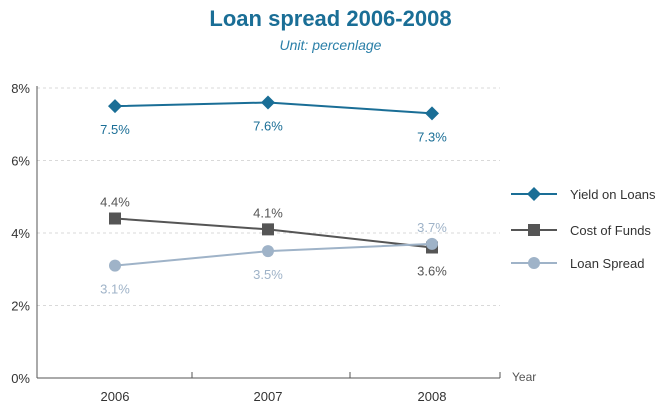 The width and height of the screenshot is (661, 407). What do you see at coordinates (432, 271) in the screenshot?
I see `data-label: 3.6%` at bounding box center [432, 271].